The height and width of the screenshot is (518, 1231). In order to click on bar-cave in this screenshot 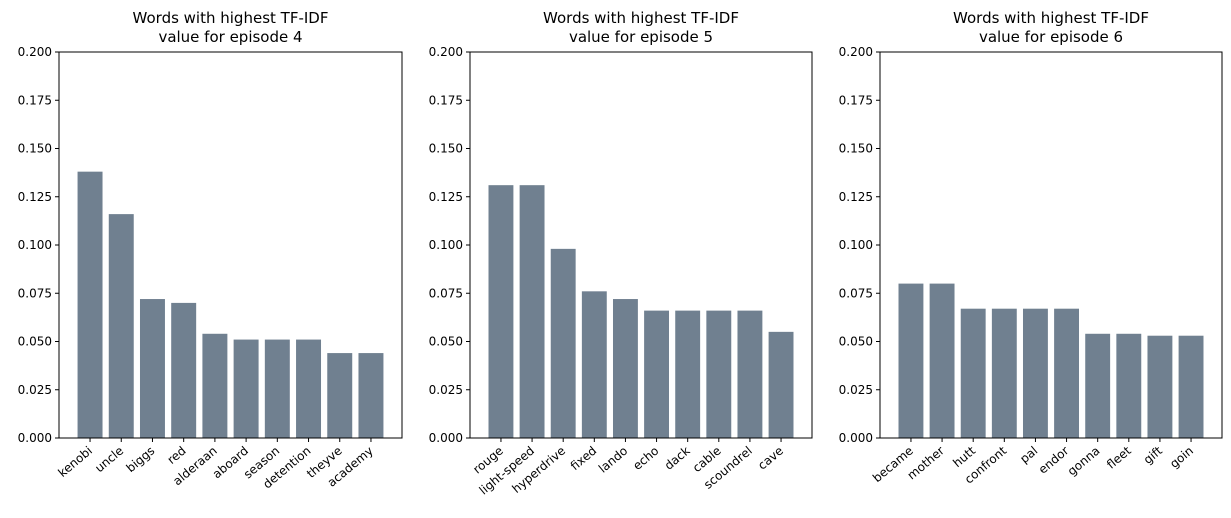, I will do `click(781, 384)`.